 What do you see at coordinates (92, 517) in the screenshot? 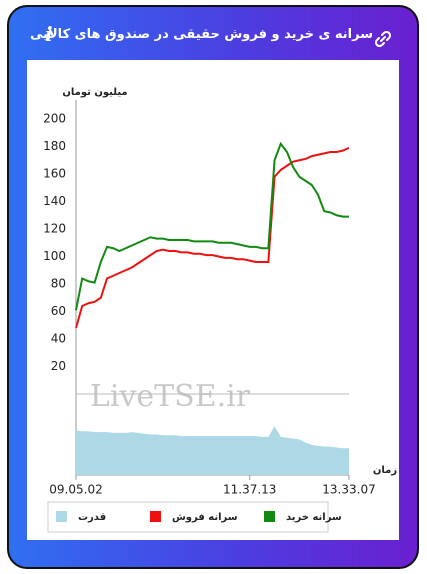
I see `legend-label: قدرت` at bounding box center [92, 517].